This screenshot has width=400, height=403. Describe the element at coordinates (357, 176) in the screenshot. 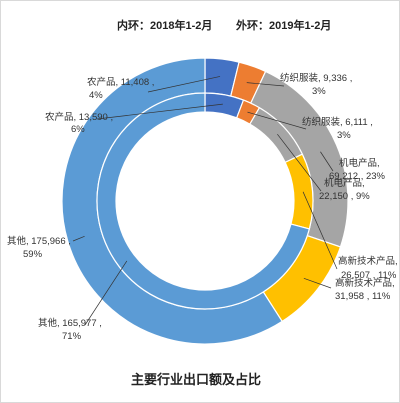

I see `label-outer-electro-line2: 69,212 , 23%` at that location.